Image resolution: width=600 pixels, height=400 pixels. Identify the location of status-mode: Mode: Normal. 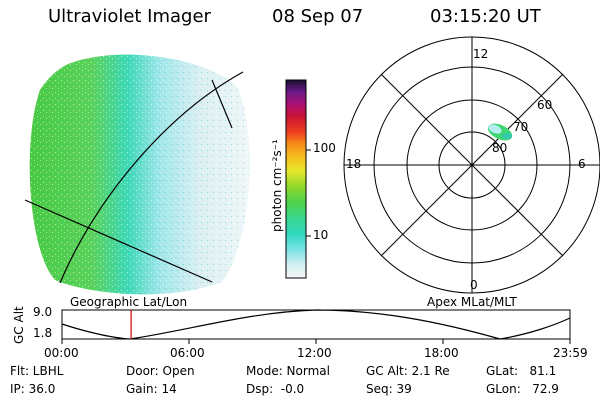
(288, 371).